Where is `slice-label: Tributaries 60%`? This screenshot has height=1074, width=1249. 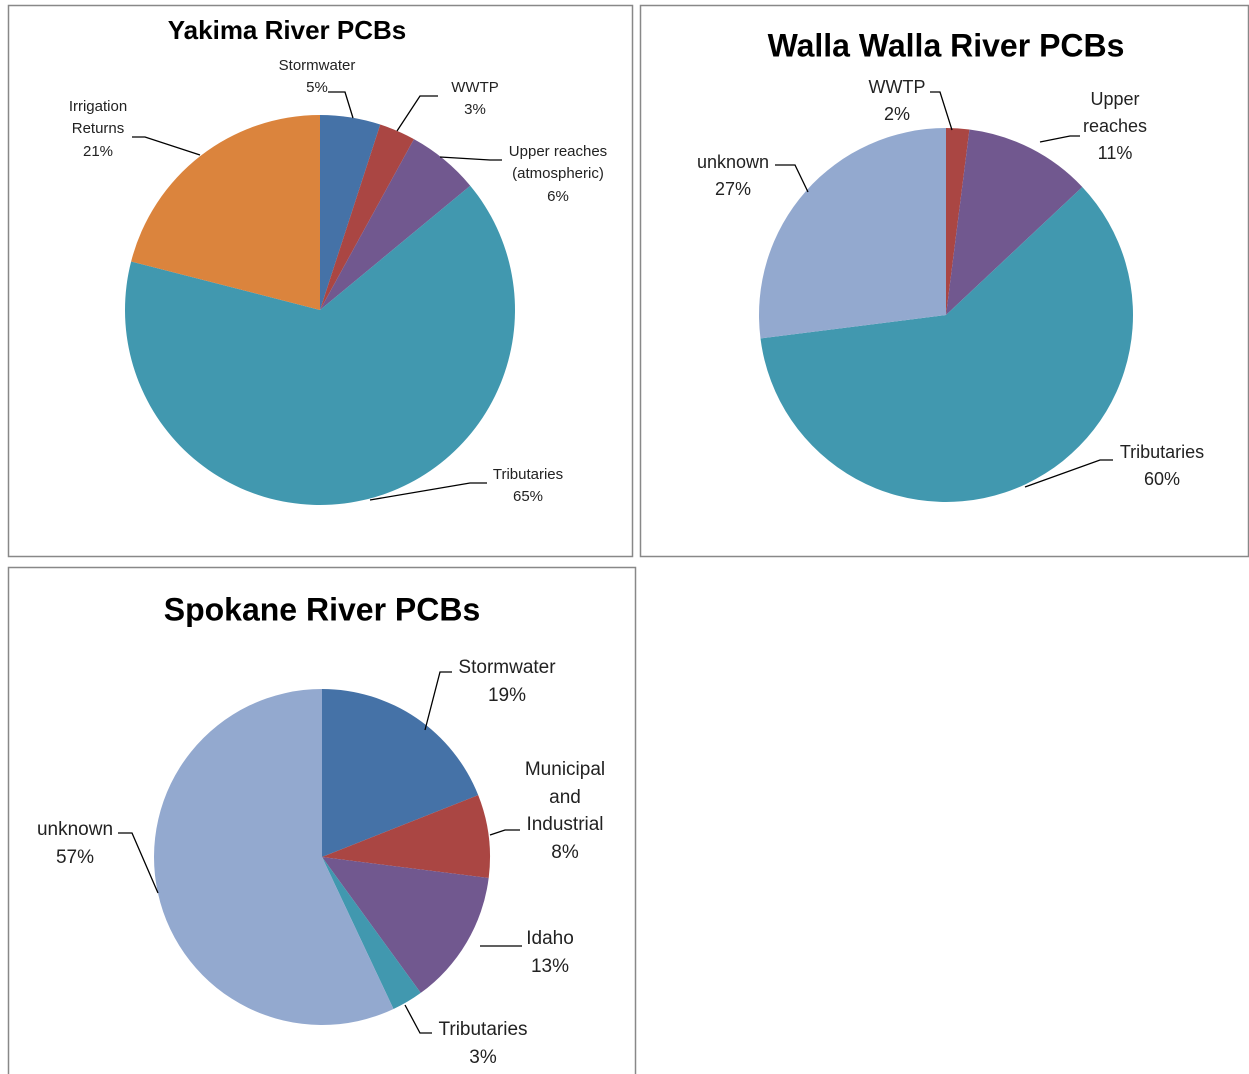 slice-label: Tributaries 60% is located at coordinates (1162, 466).